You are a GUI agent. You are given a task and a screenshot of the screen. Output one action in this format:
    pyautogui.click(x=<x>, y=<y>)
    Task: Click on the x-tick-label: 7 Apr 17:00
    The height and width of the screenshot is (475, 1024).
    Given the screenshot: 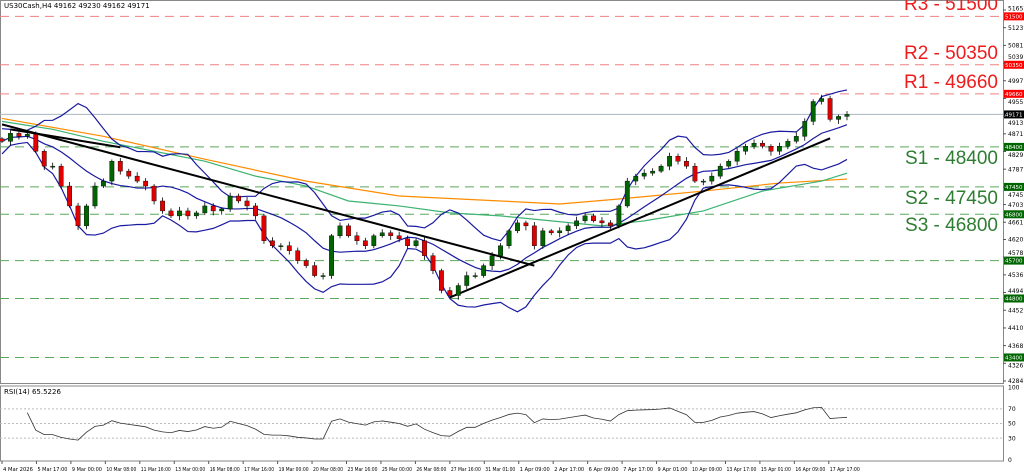 What is the action you would take?
    pyautogui.click(x=638, y=470)
    